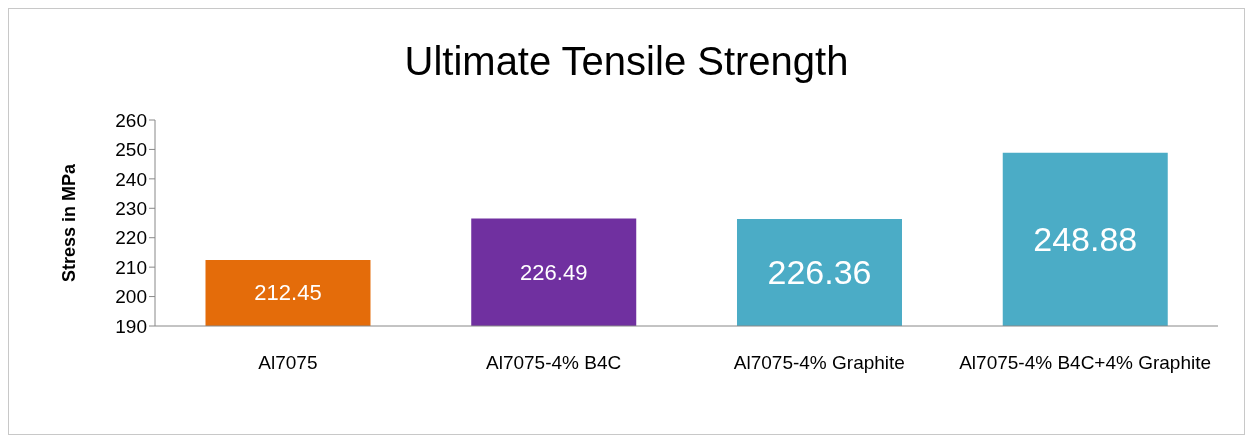  Describe the element at coordinates (1085, 363) in the screenshot. I see `x-tick-label: Al7075-4% B4C+4% Graphite` at that location.